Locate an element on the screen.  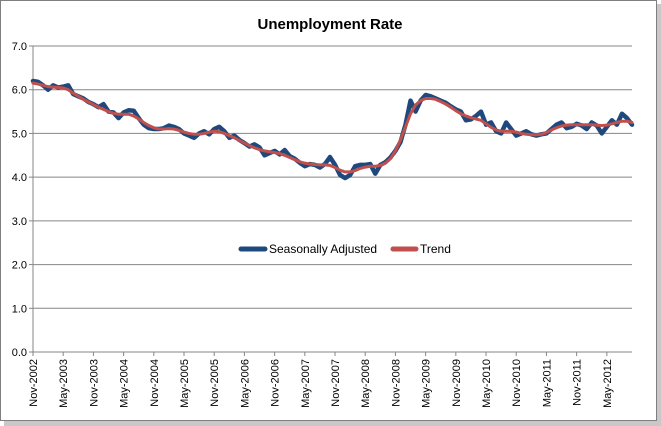
x-tick-label: May-2003 is located at coordinates (64, 383).